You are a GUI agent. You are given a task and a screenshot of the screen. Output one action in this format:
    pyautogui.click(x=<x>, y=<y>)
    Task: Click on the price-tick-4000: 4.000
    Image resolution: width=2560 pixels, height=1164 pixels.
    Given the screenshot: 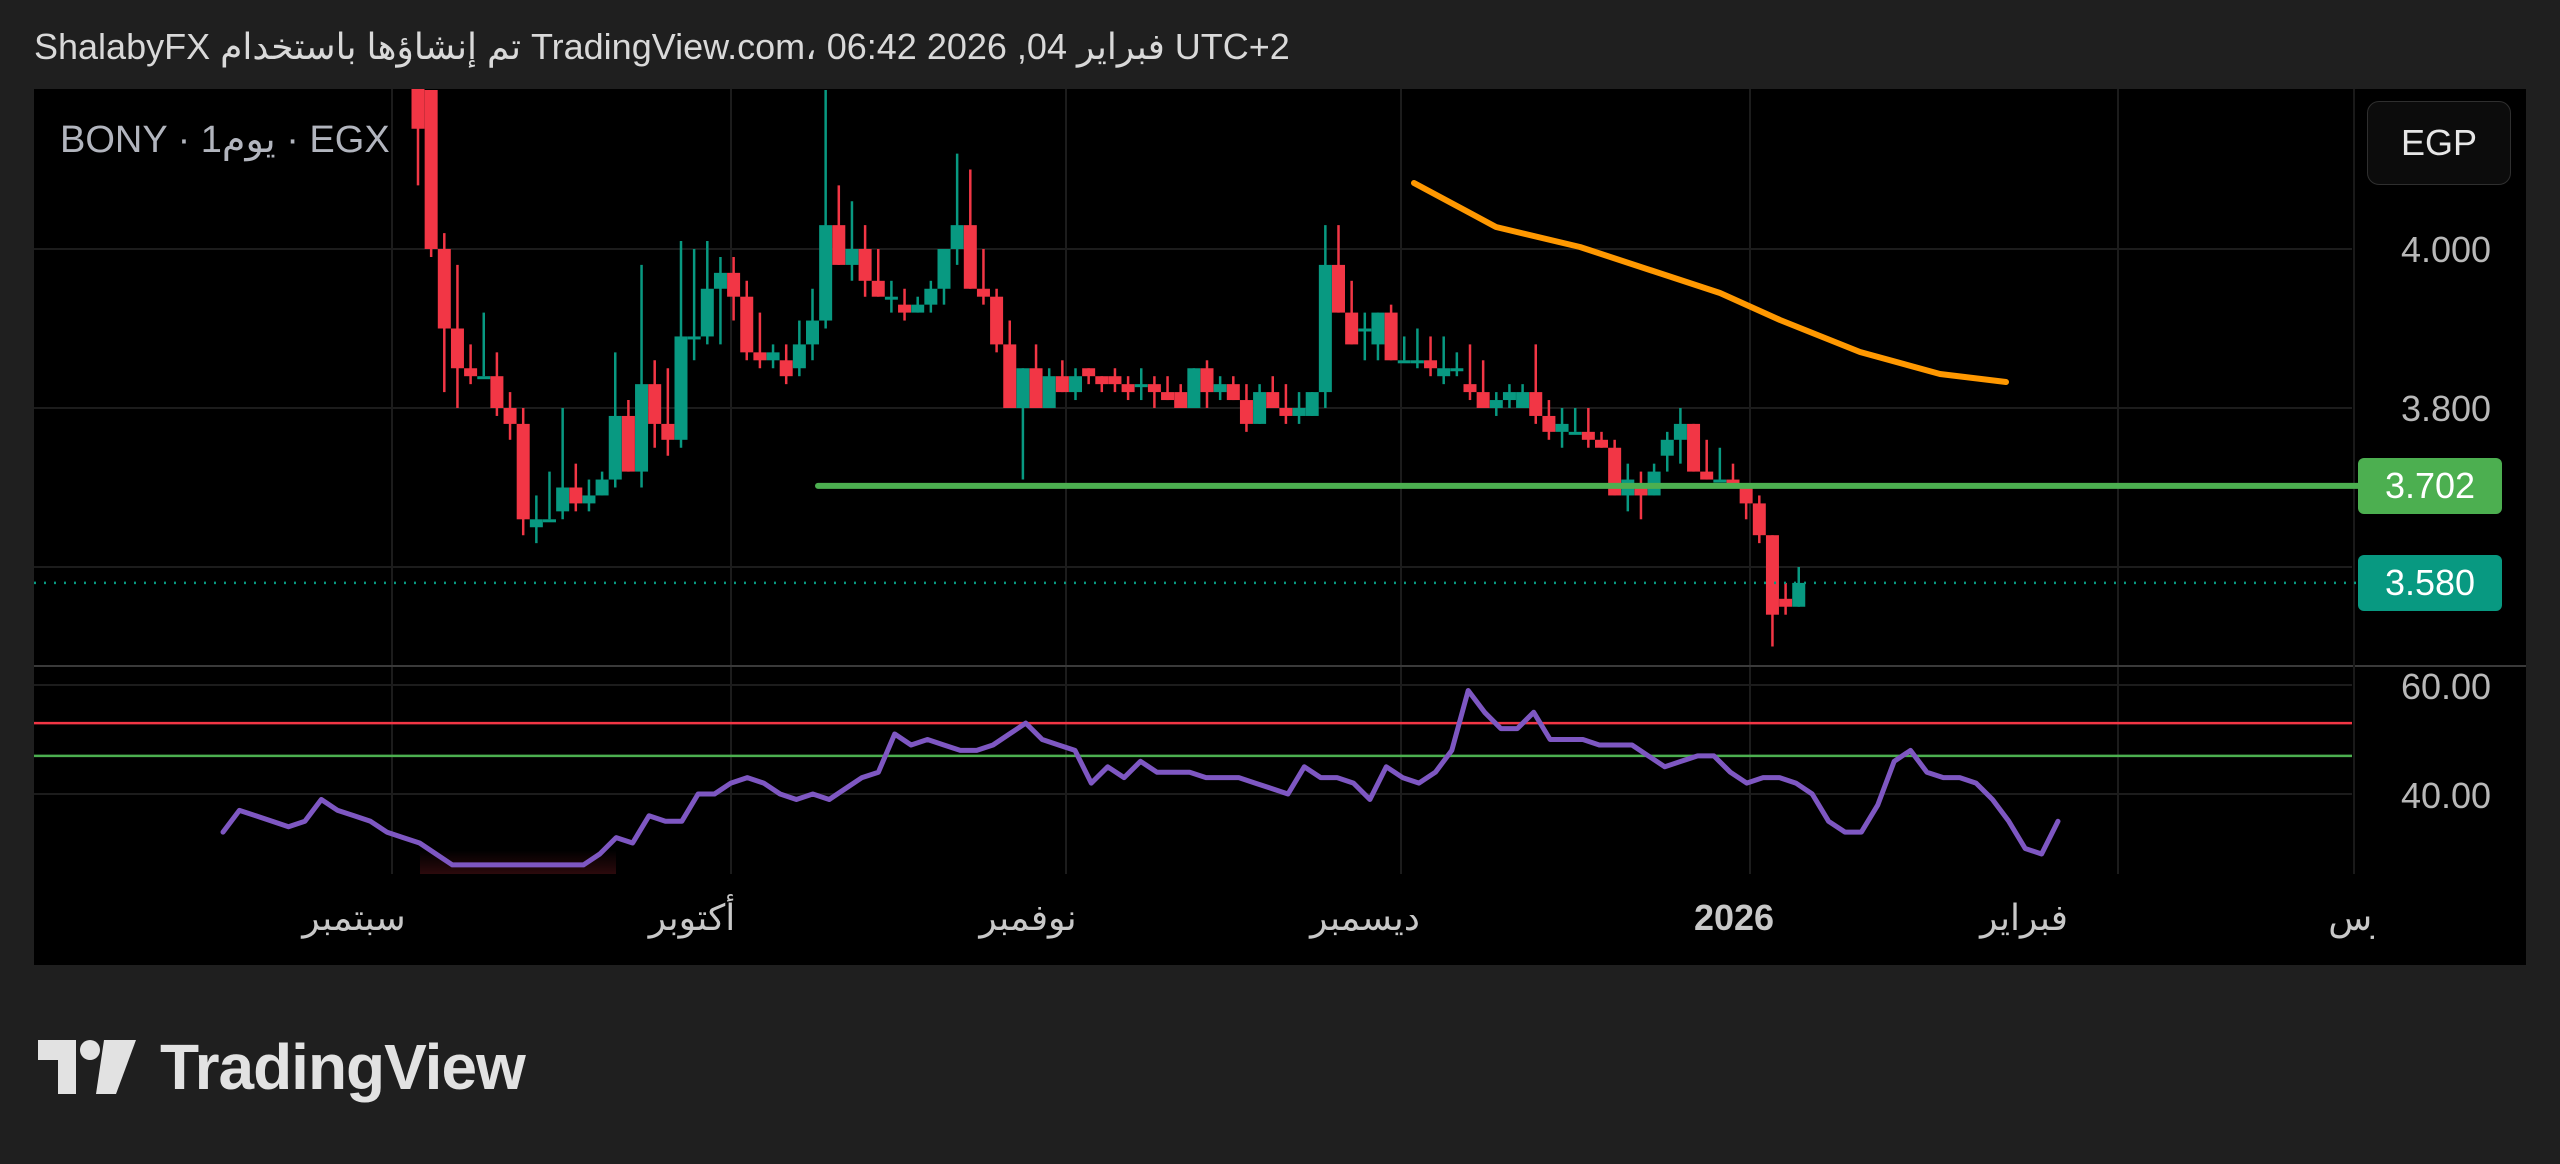 What is the action you would take?
    pyautogui.click(x=2446, y=249)
    